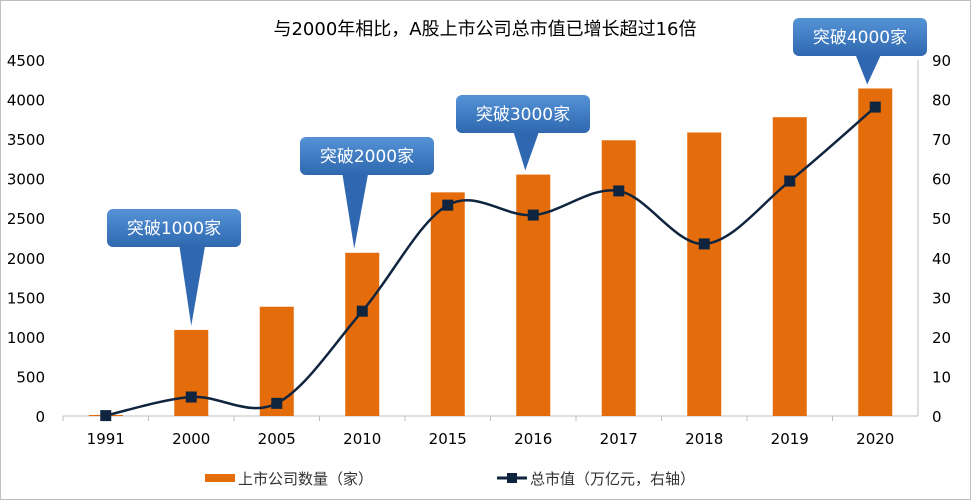 The width and height of the screenshot is (971, 504). I want to click on bar-2015, so click(447, 304).